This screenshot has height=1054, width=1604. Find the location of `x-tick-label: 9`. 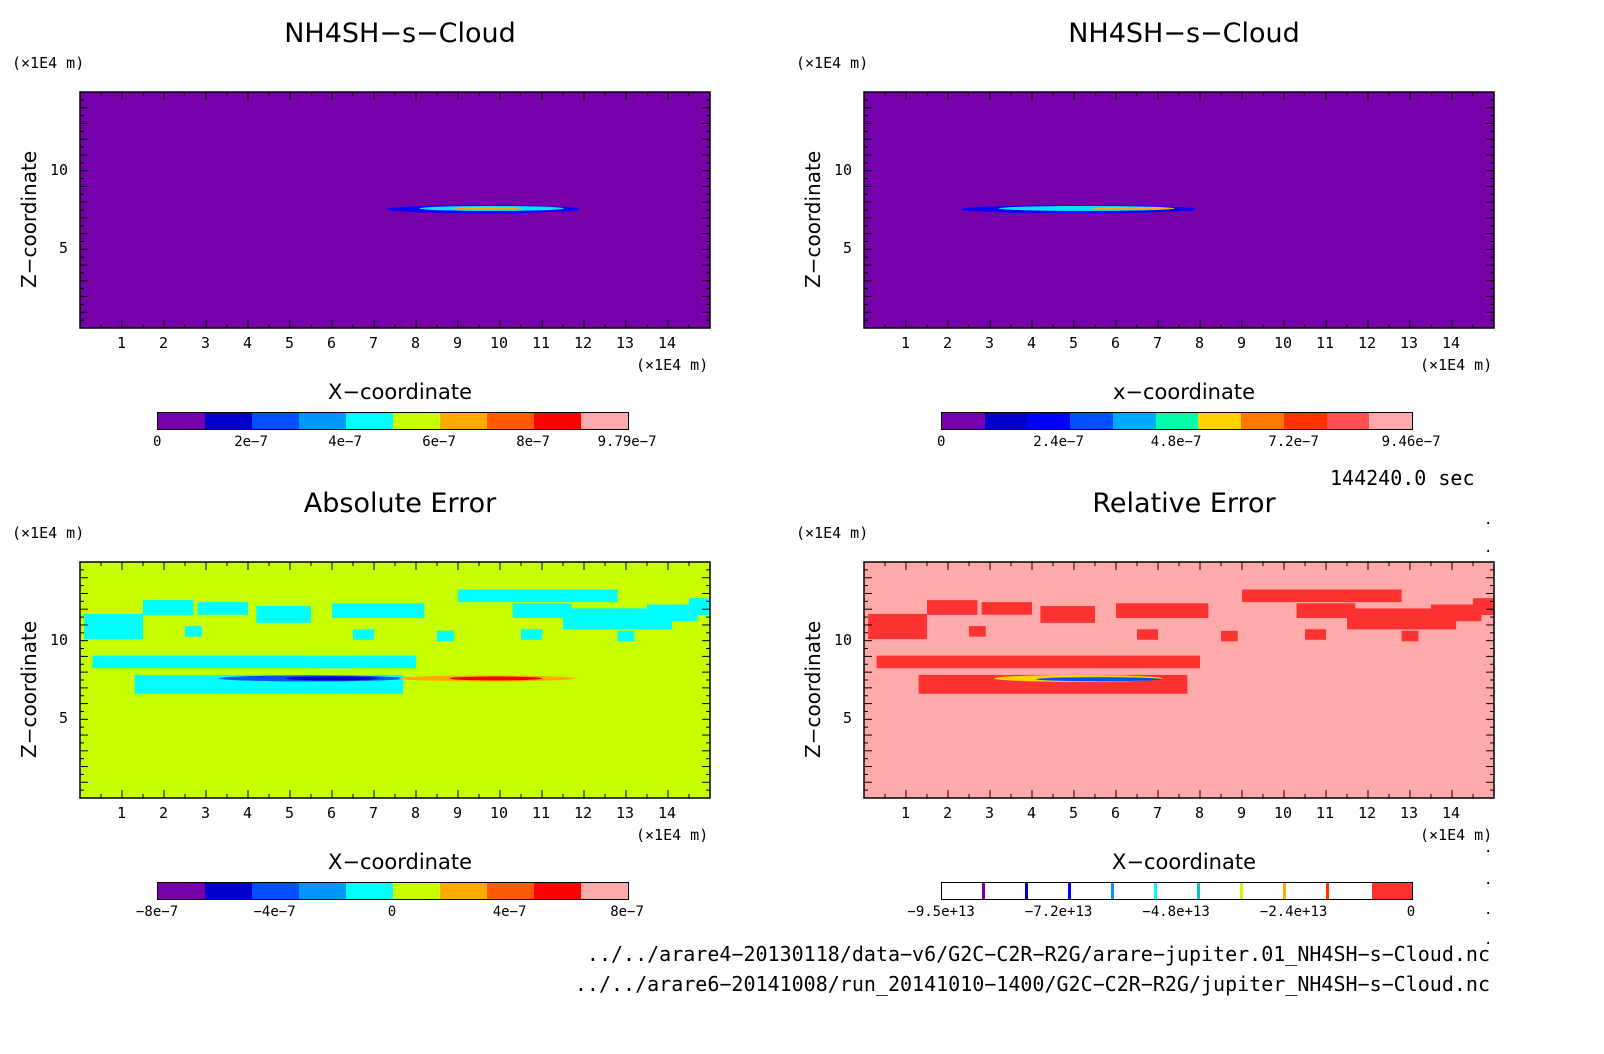

x-tick-label: 9 is located at coordinates (1242, 343).